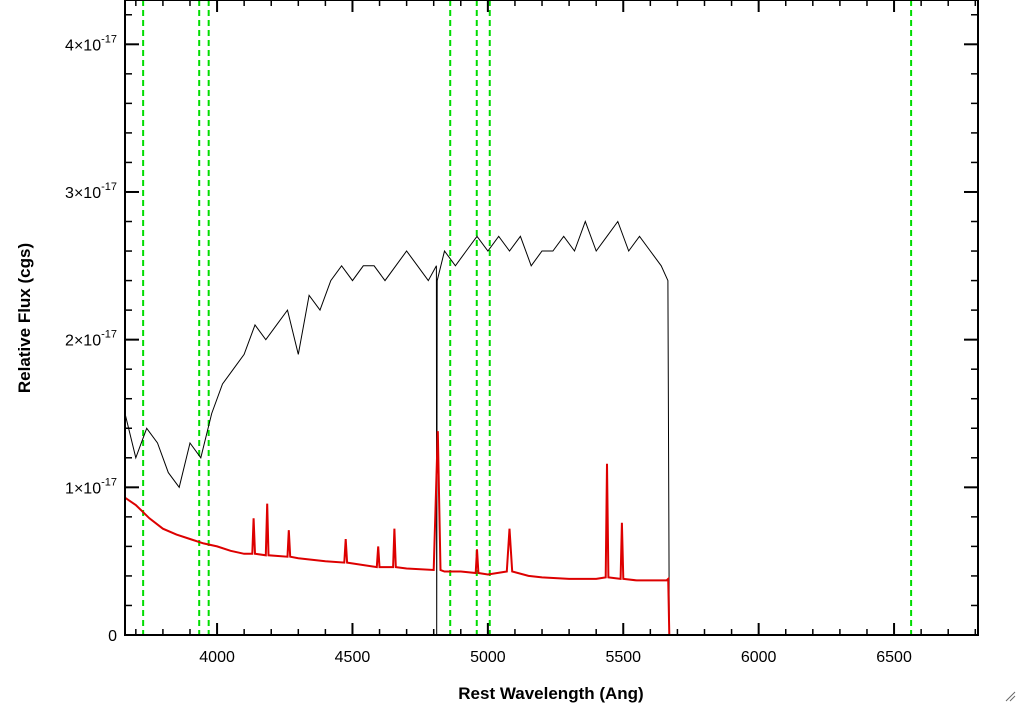 The height and width of the screenshot is (706, 1020). What do you see at coordinates (217, 657) in the screenshot?
I see `x-tick-label: 4000` at bounding box center [217, 657].